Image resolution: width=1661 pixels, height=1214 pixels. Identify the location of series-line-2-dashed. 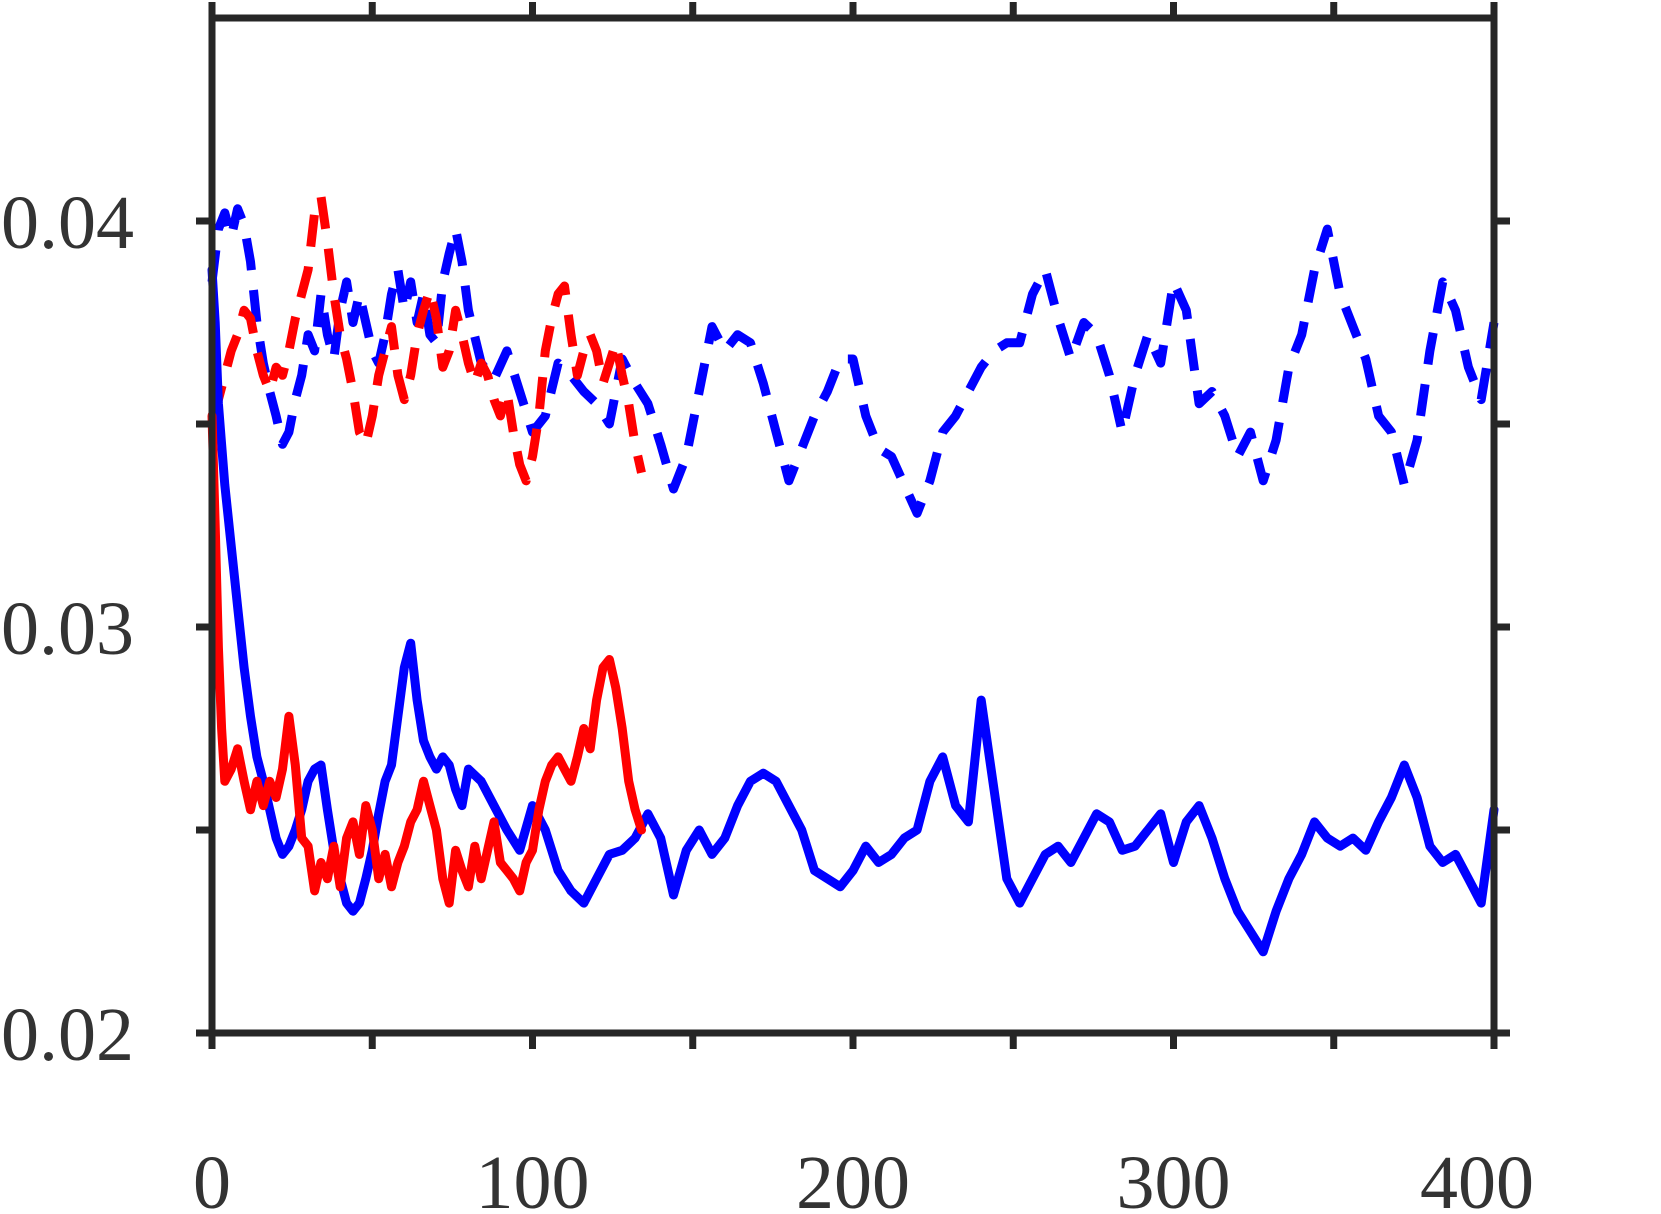
(426, 339).